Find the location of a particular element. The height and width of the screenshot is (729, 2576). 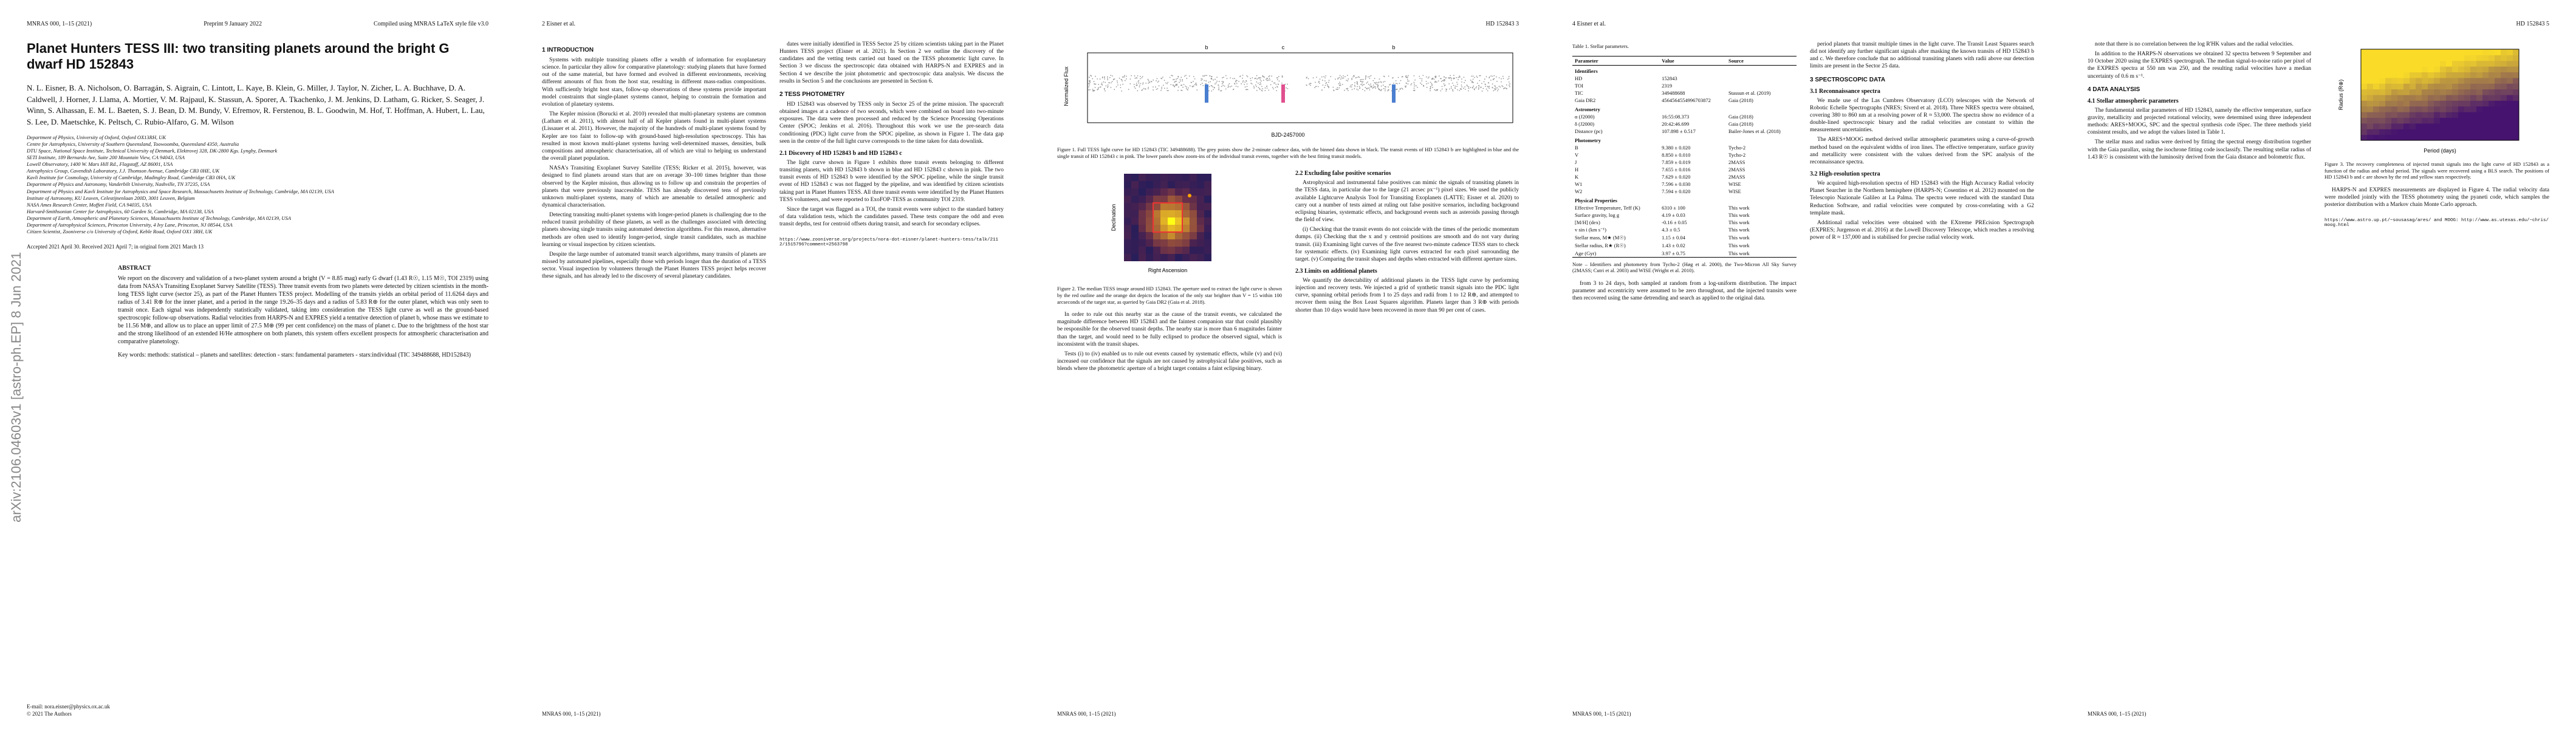

table-row: Astrometry is located at coordinates (1684, 109).